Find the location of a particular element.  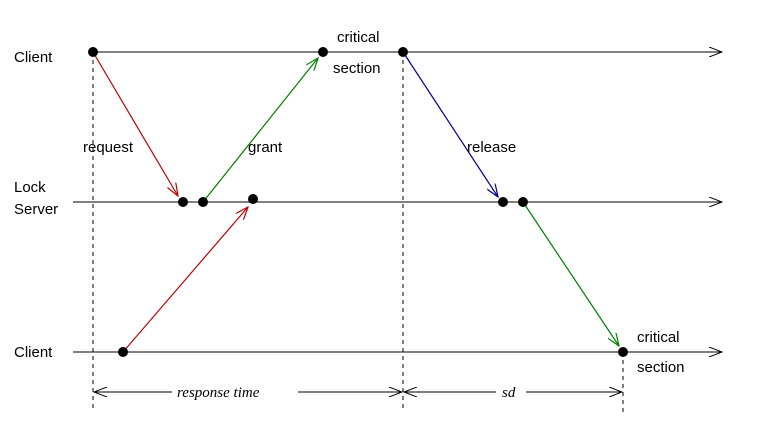

critical-section-top-line2: section is located at coordinates (357, 68).